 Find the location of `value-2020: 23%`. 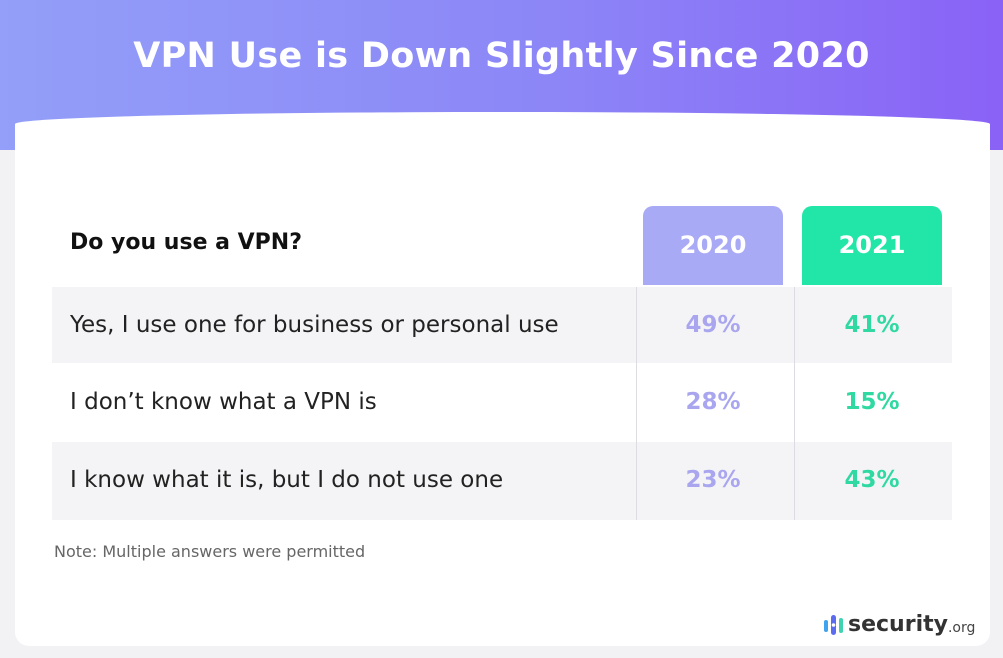

value-2020: 23% is located at coordinates (713, 480).